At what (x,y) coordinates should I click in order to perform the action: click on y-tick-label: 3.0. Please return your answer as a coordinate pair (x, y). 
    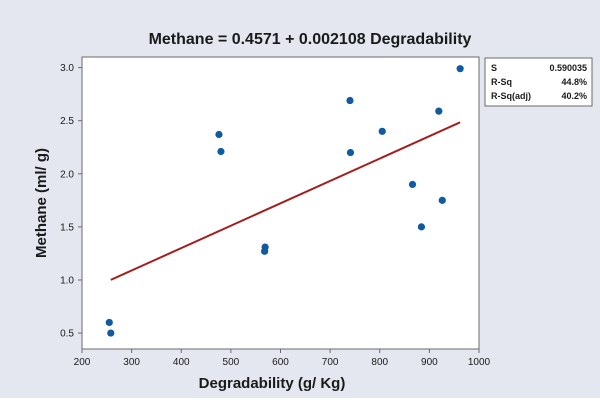
    Looking at the image, I should click on (67, 68).